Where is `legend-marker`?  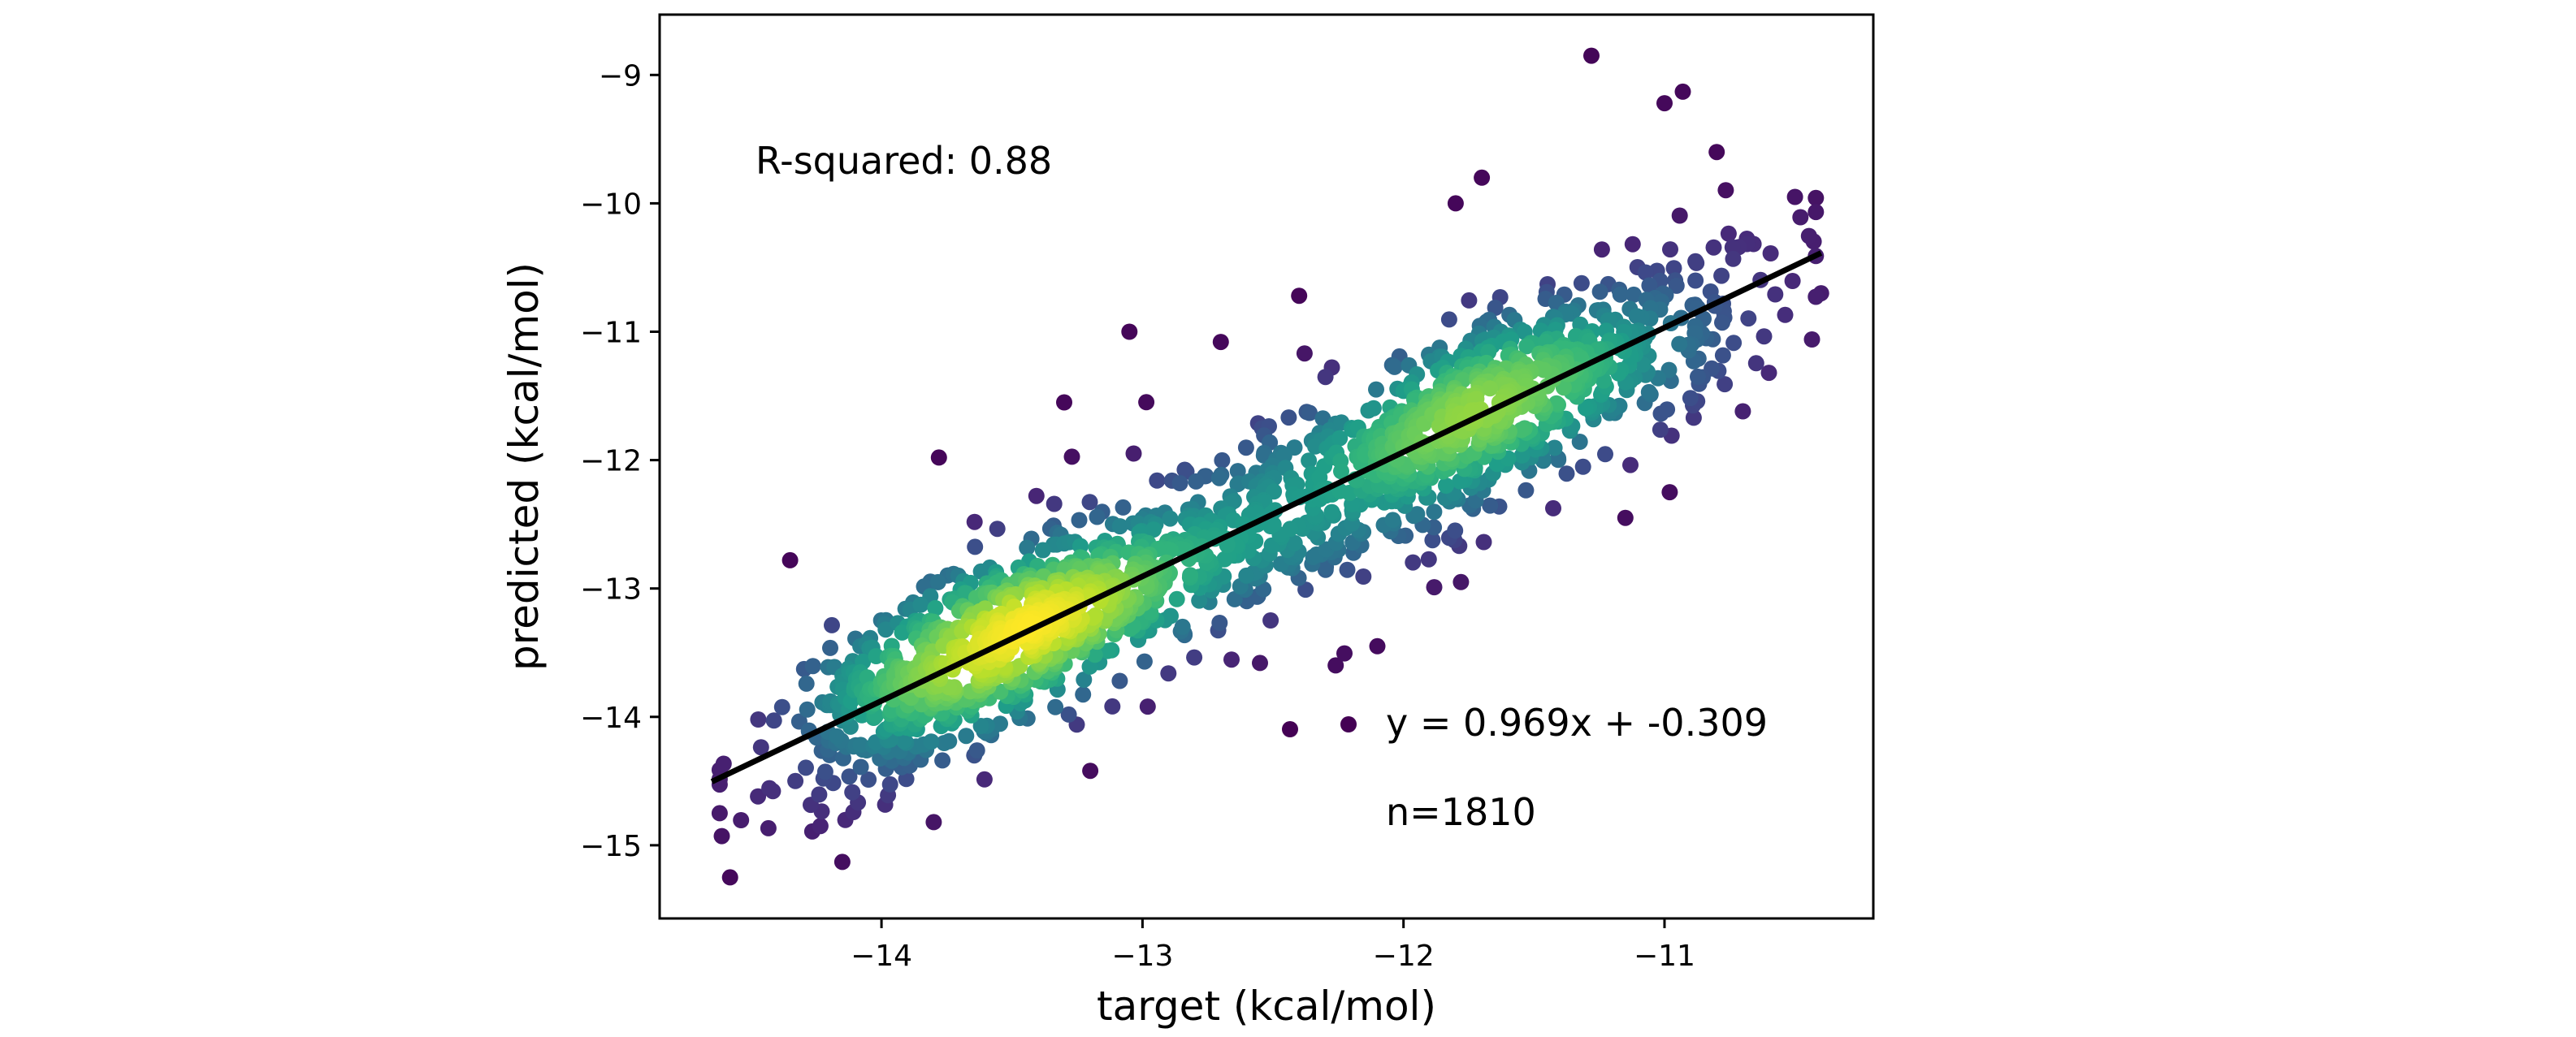
legend-marker is located at coordinates (1348, 724).